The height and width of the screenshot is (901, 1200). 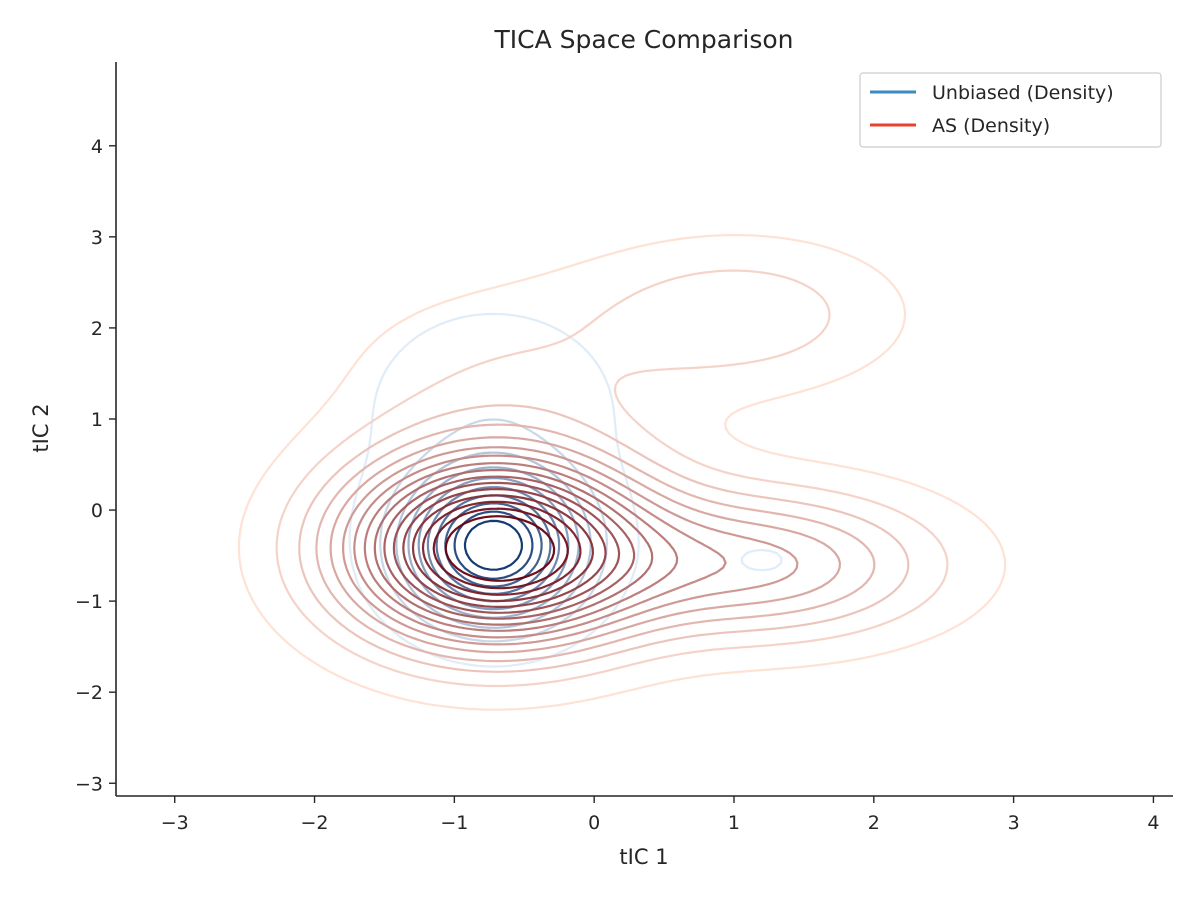 What do you see at coordinates (315, 823) in the screenshot?
I see `x-tick-label: −2` at bounding box center [315, 823].